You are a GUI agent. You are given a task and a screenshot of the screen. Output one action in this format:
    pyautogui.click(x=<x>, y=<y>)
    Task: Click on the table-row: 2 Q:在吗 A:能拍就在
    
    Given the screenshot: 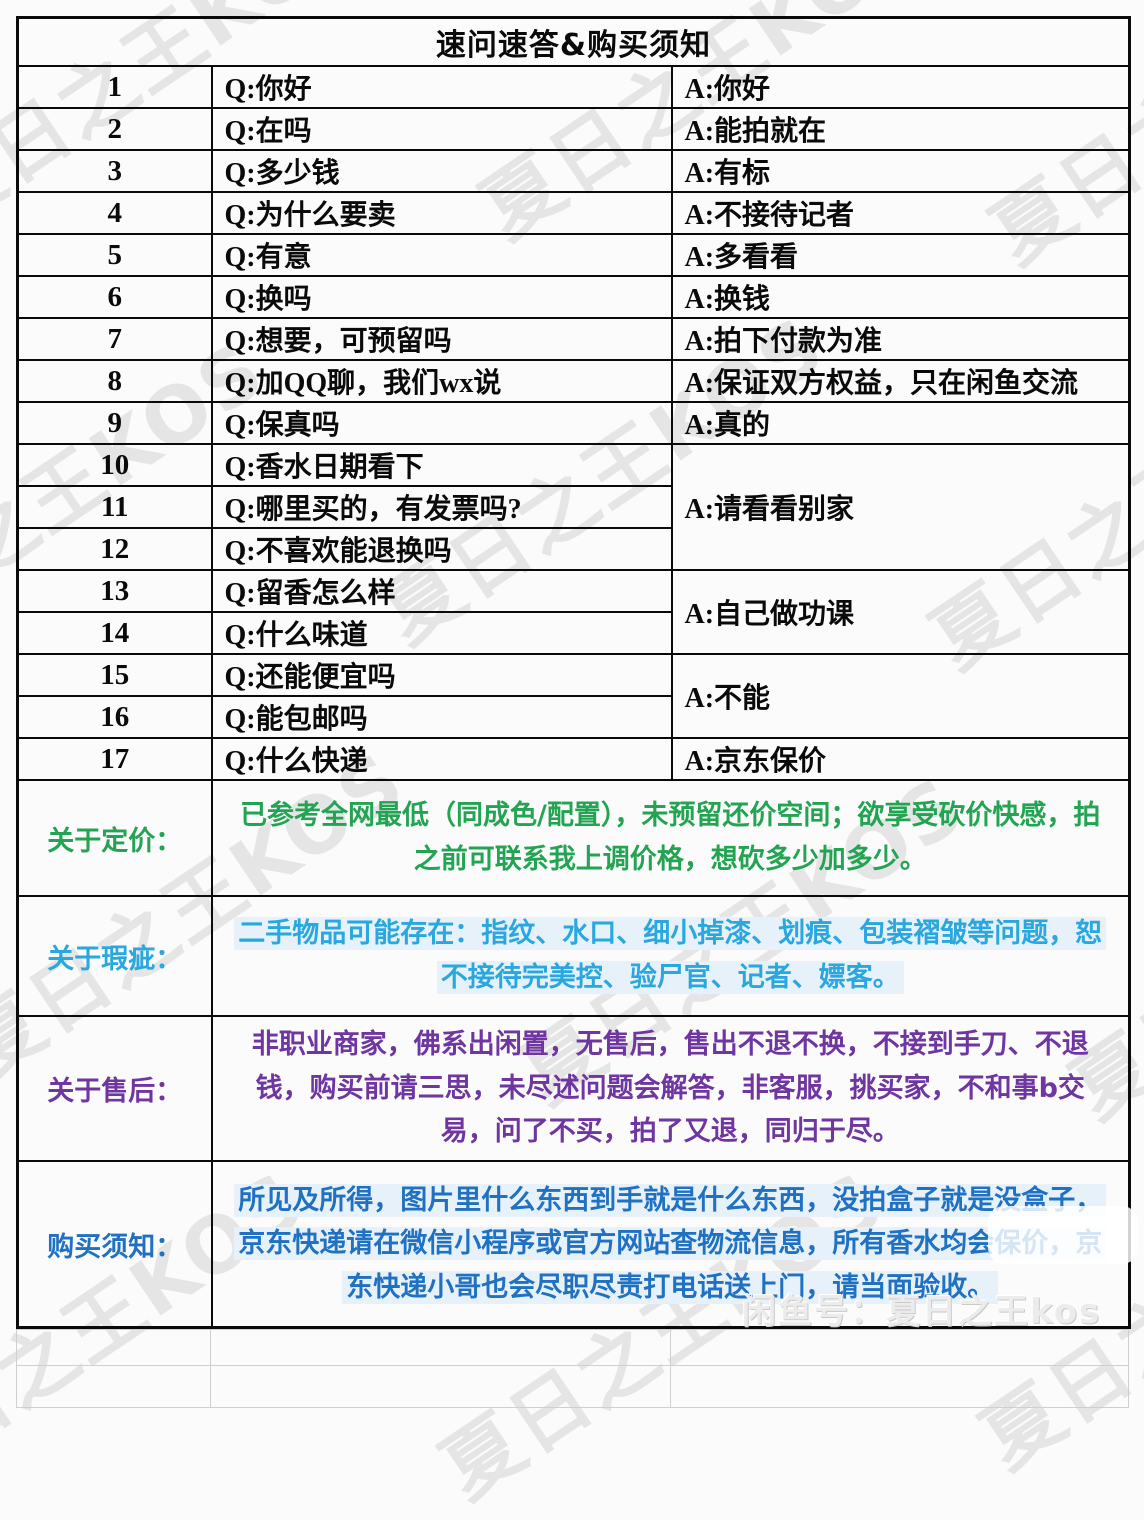 What is the action you would take?
    pyautogui.click(x=573, y=129)
    